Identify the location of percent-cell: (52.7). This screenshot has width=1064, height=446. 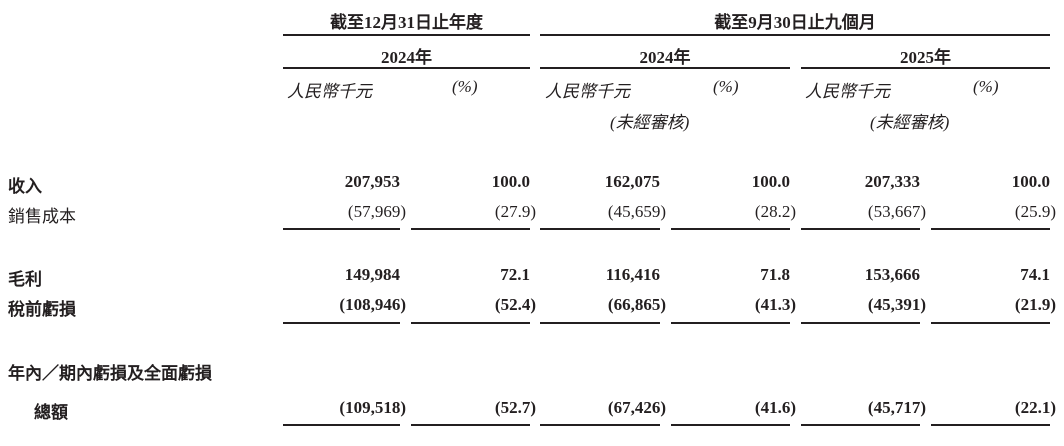
(515, 407).